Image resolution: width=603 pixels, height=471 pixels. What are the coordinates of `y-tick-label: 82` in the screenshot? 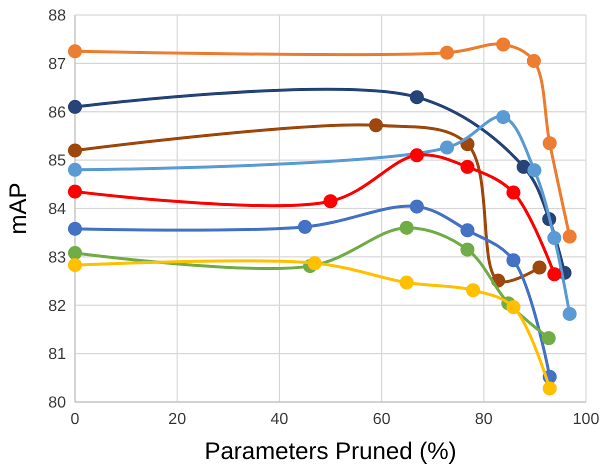 It's located at (57, 306).